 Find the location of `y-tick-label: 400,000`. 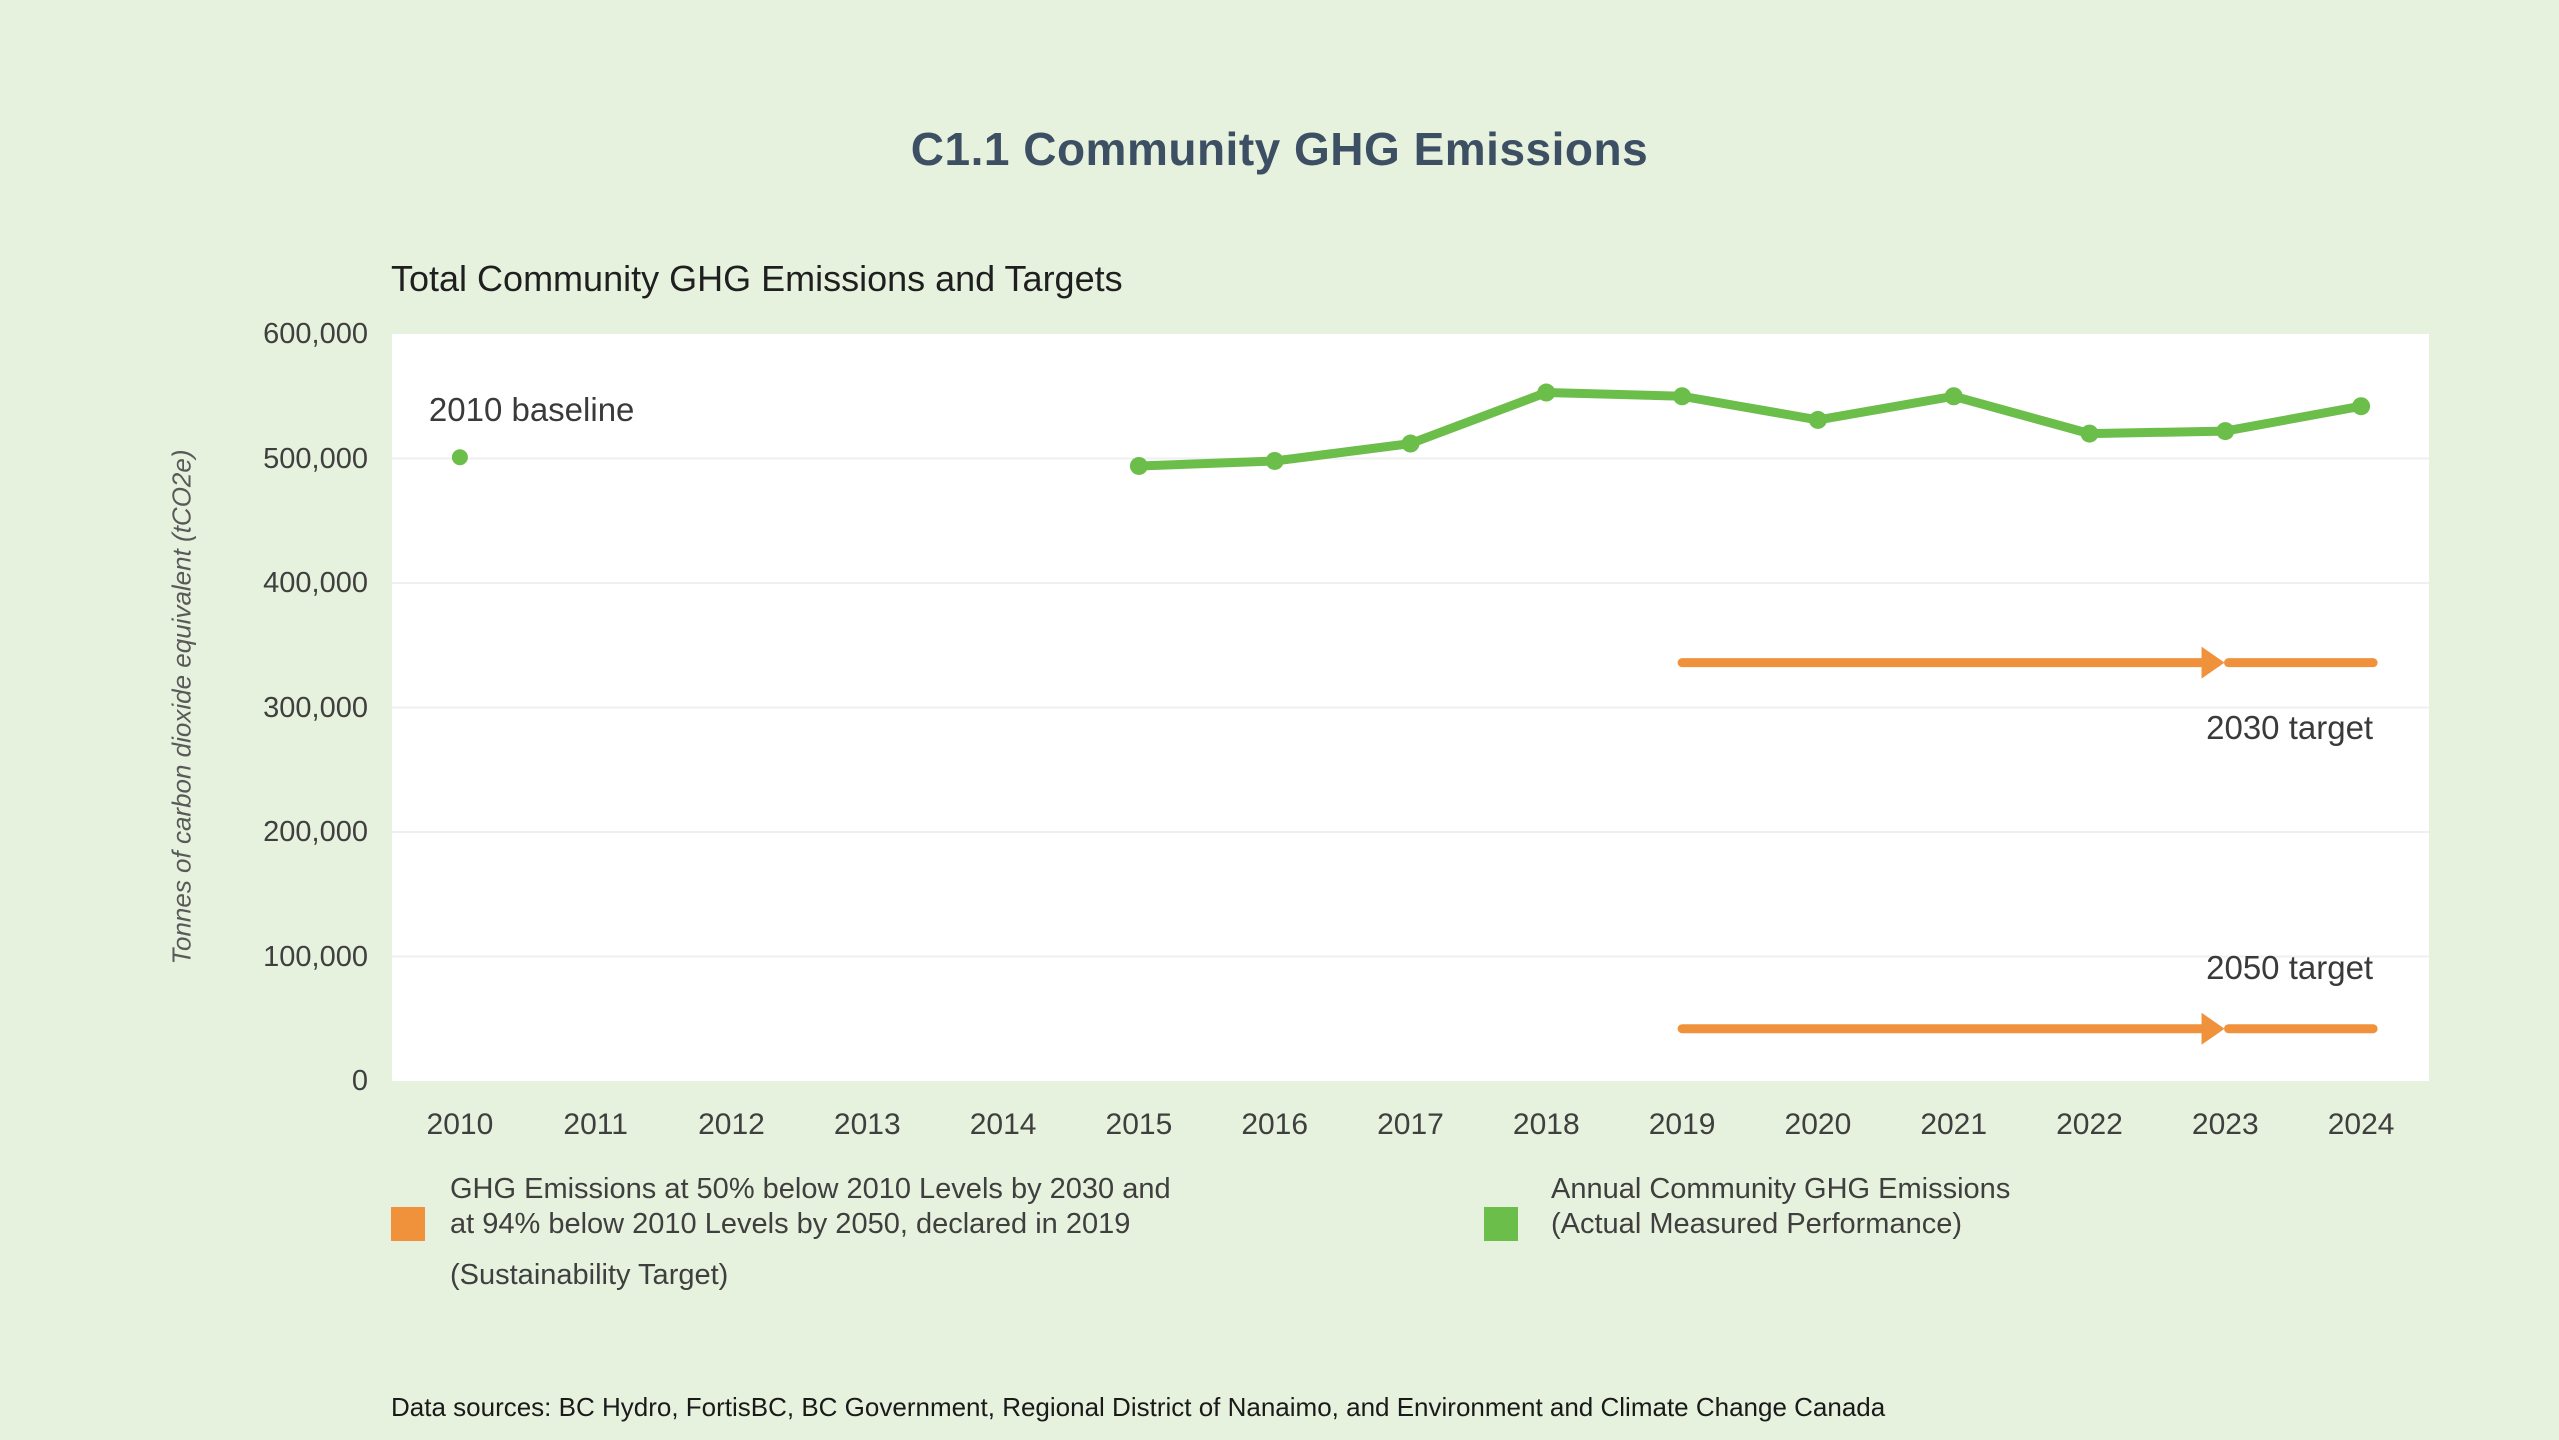

y-tick-label: 400,000 is located at coordinates (315, 583).